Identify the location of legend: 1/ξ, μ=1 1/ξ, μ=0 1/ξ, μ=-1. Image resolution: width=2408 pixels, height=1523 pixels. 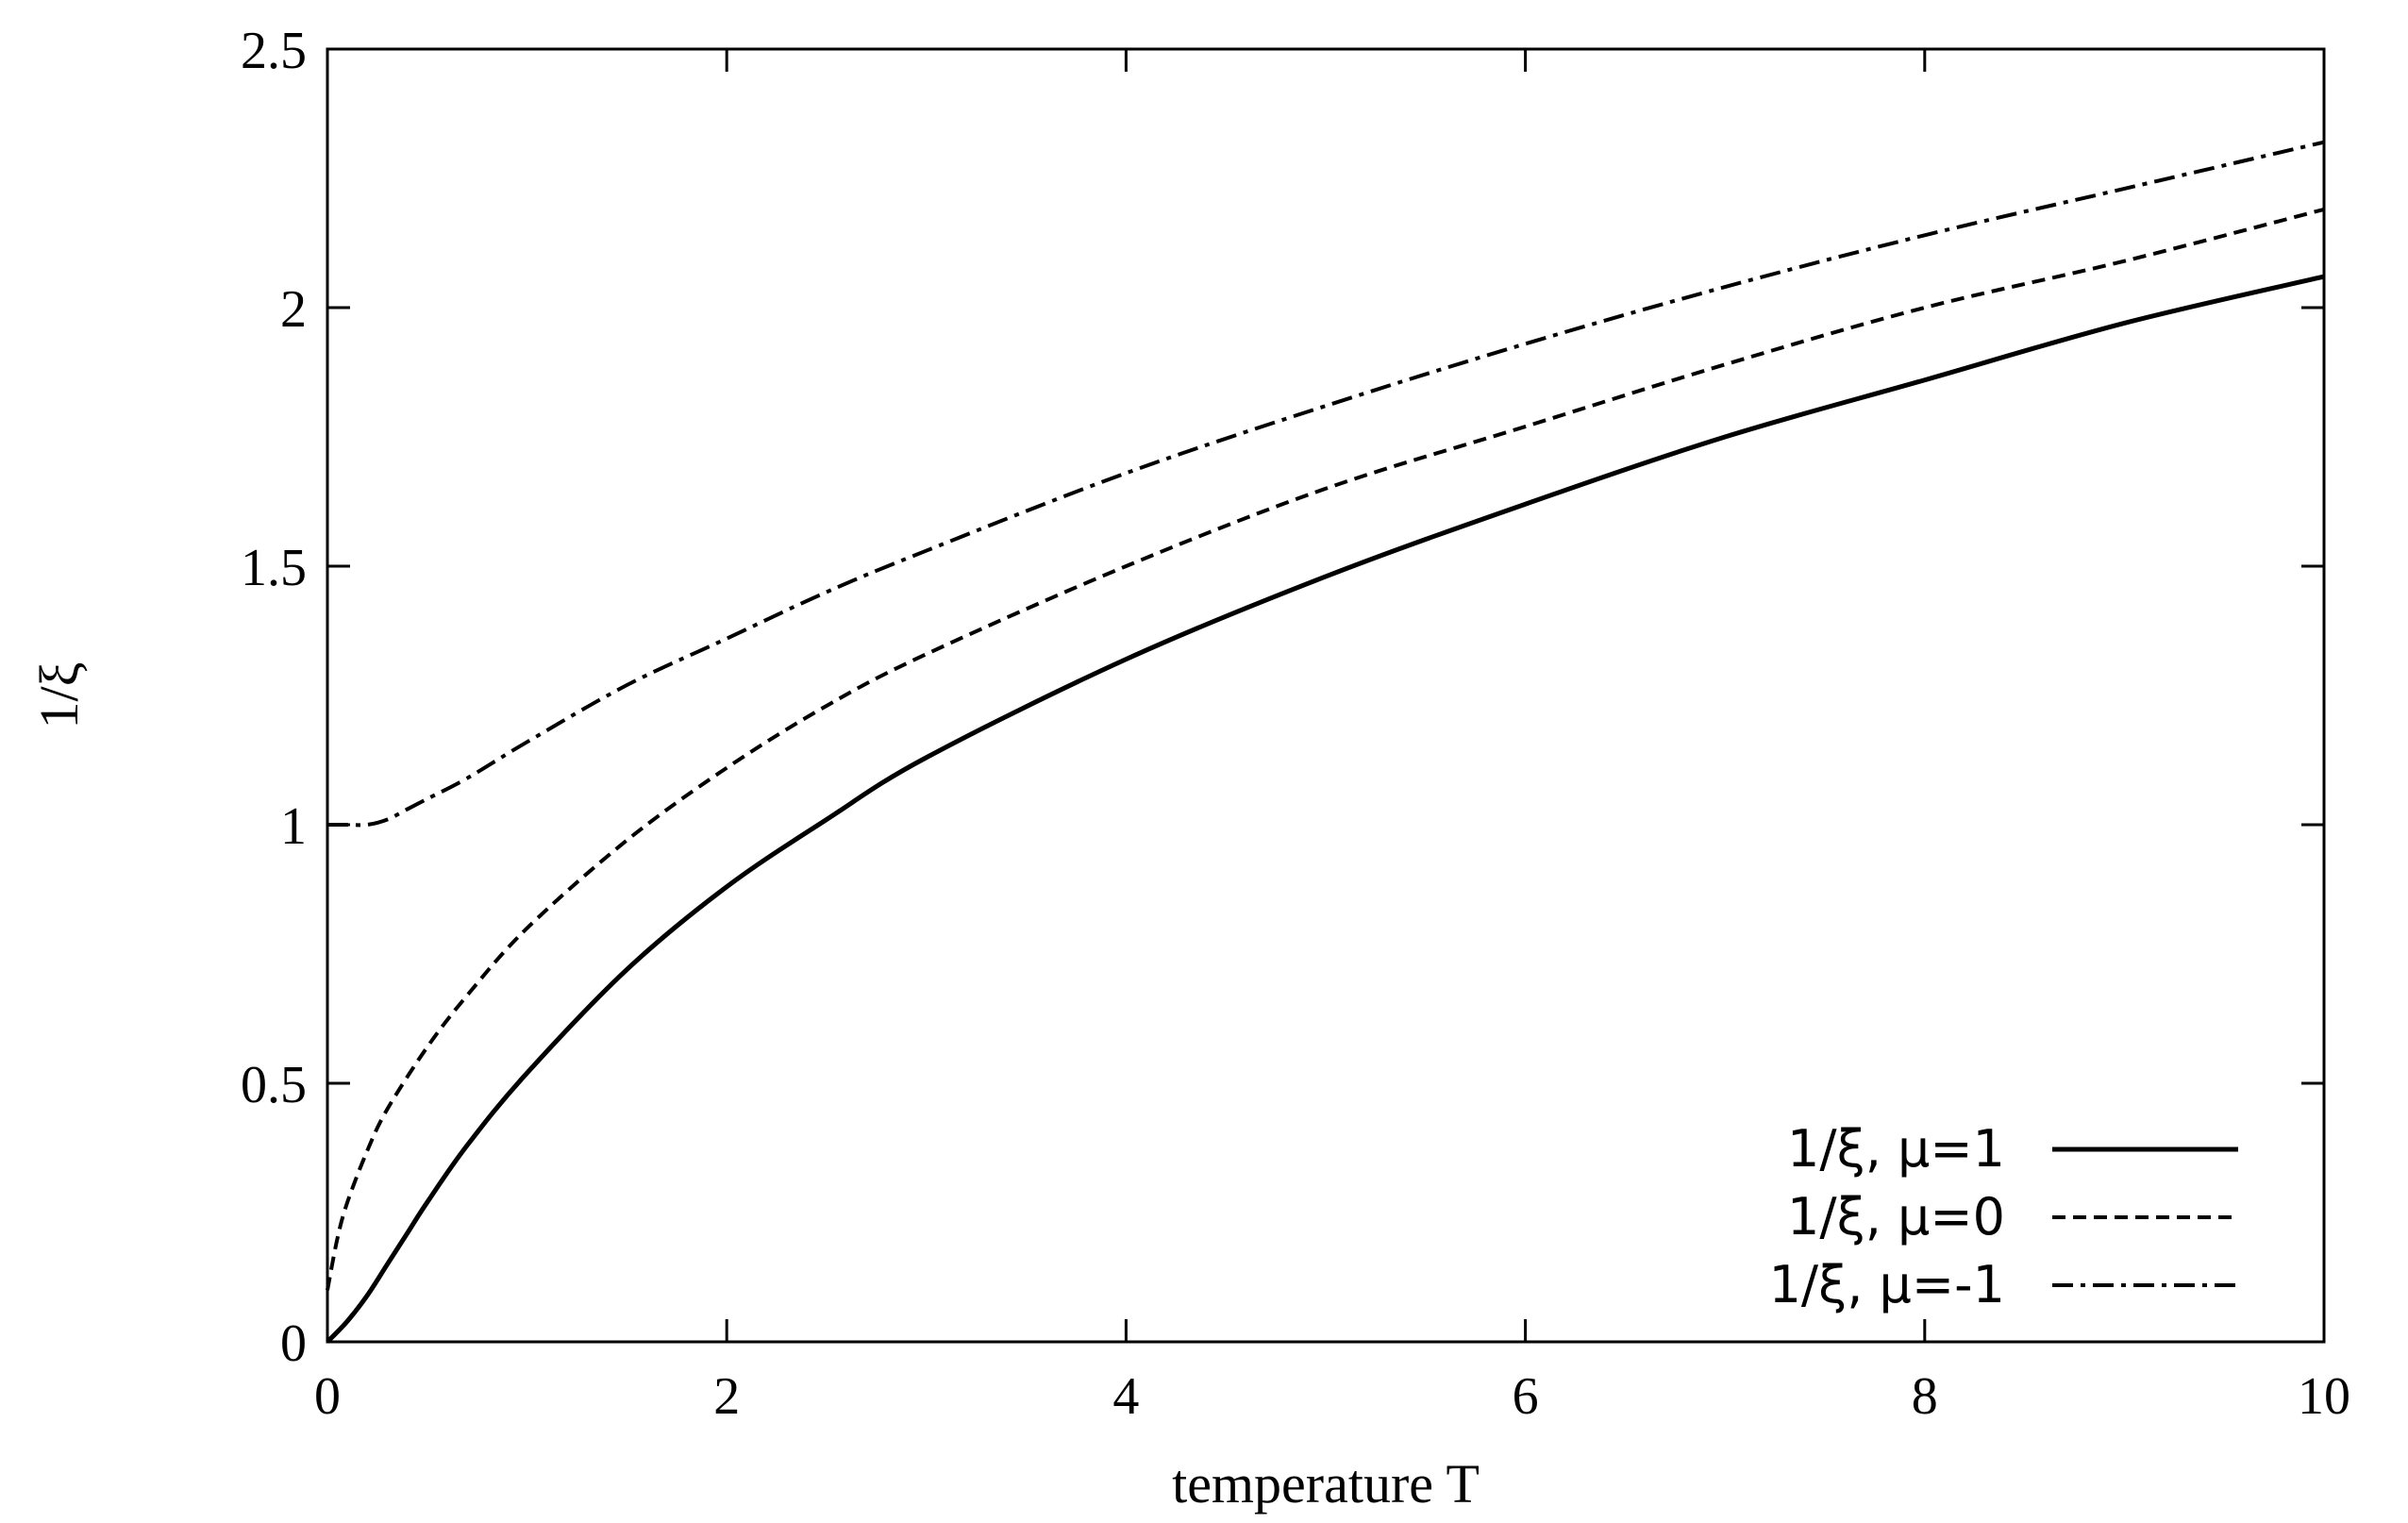
(2003, 1217).